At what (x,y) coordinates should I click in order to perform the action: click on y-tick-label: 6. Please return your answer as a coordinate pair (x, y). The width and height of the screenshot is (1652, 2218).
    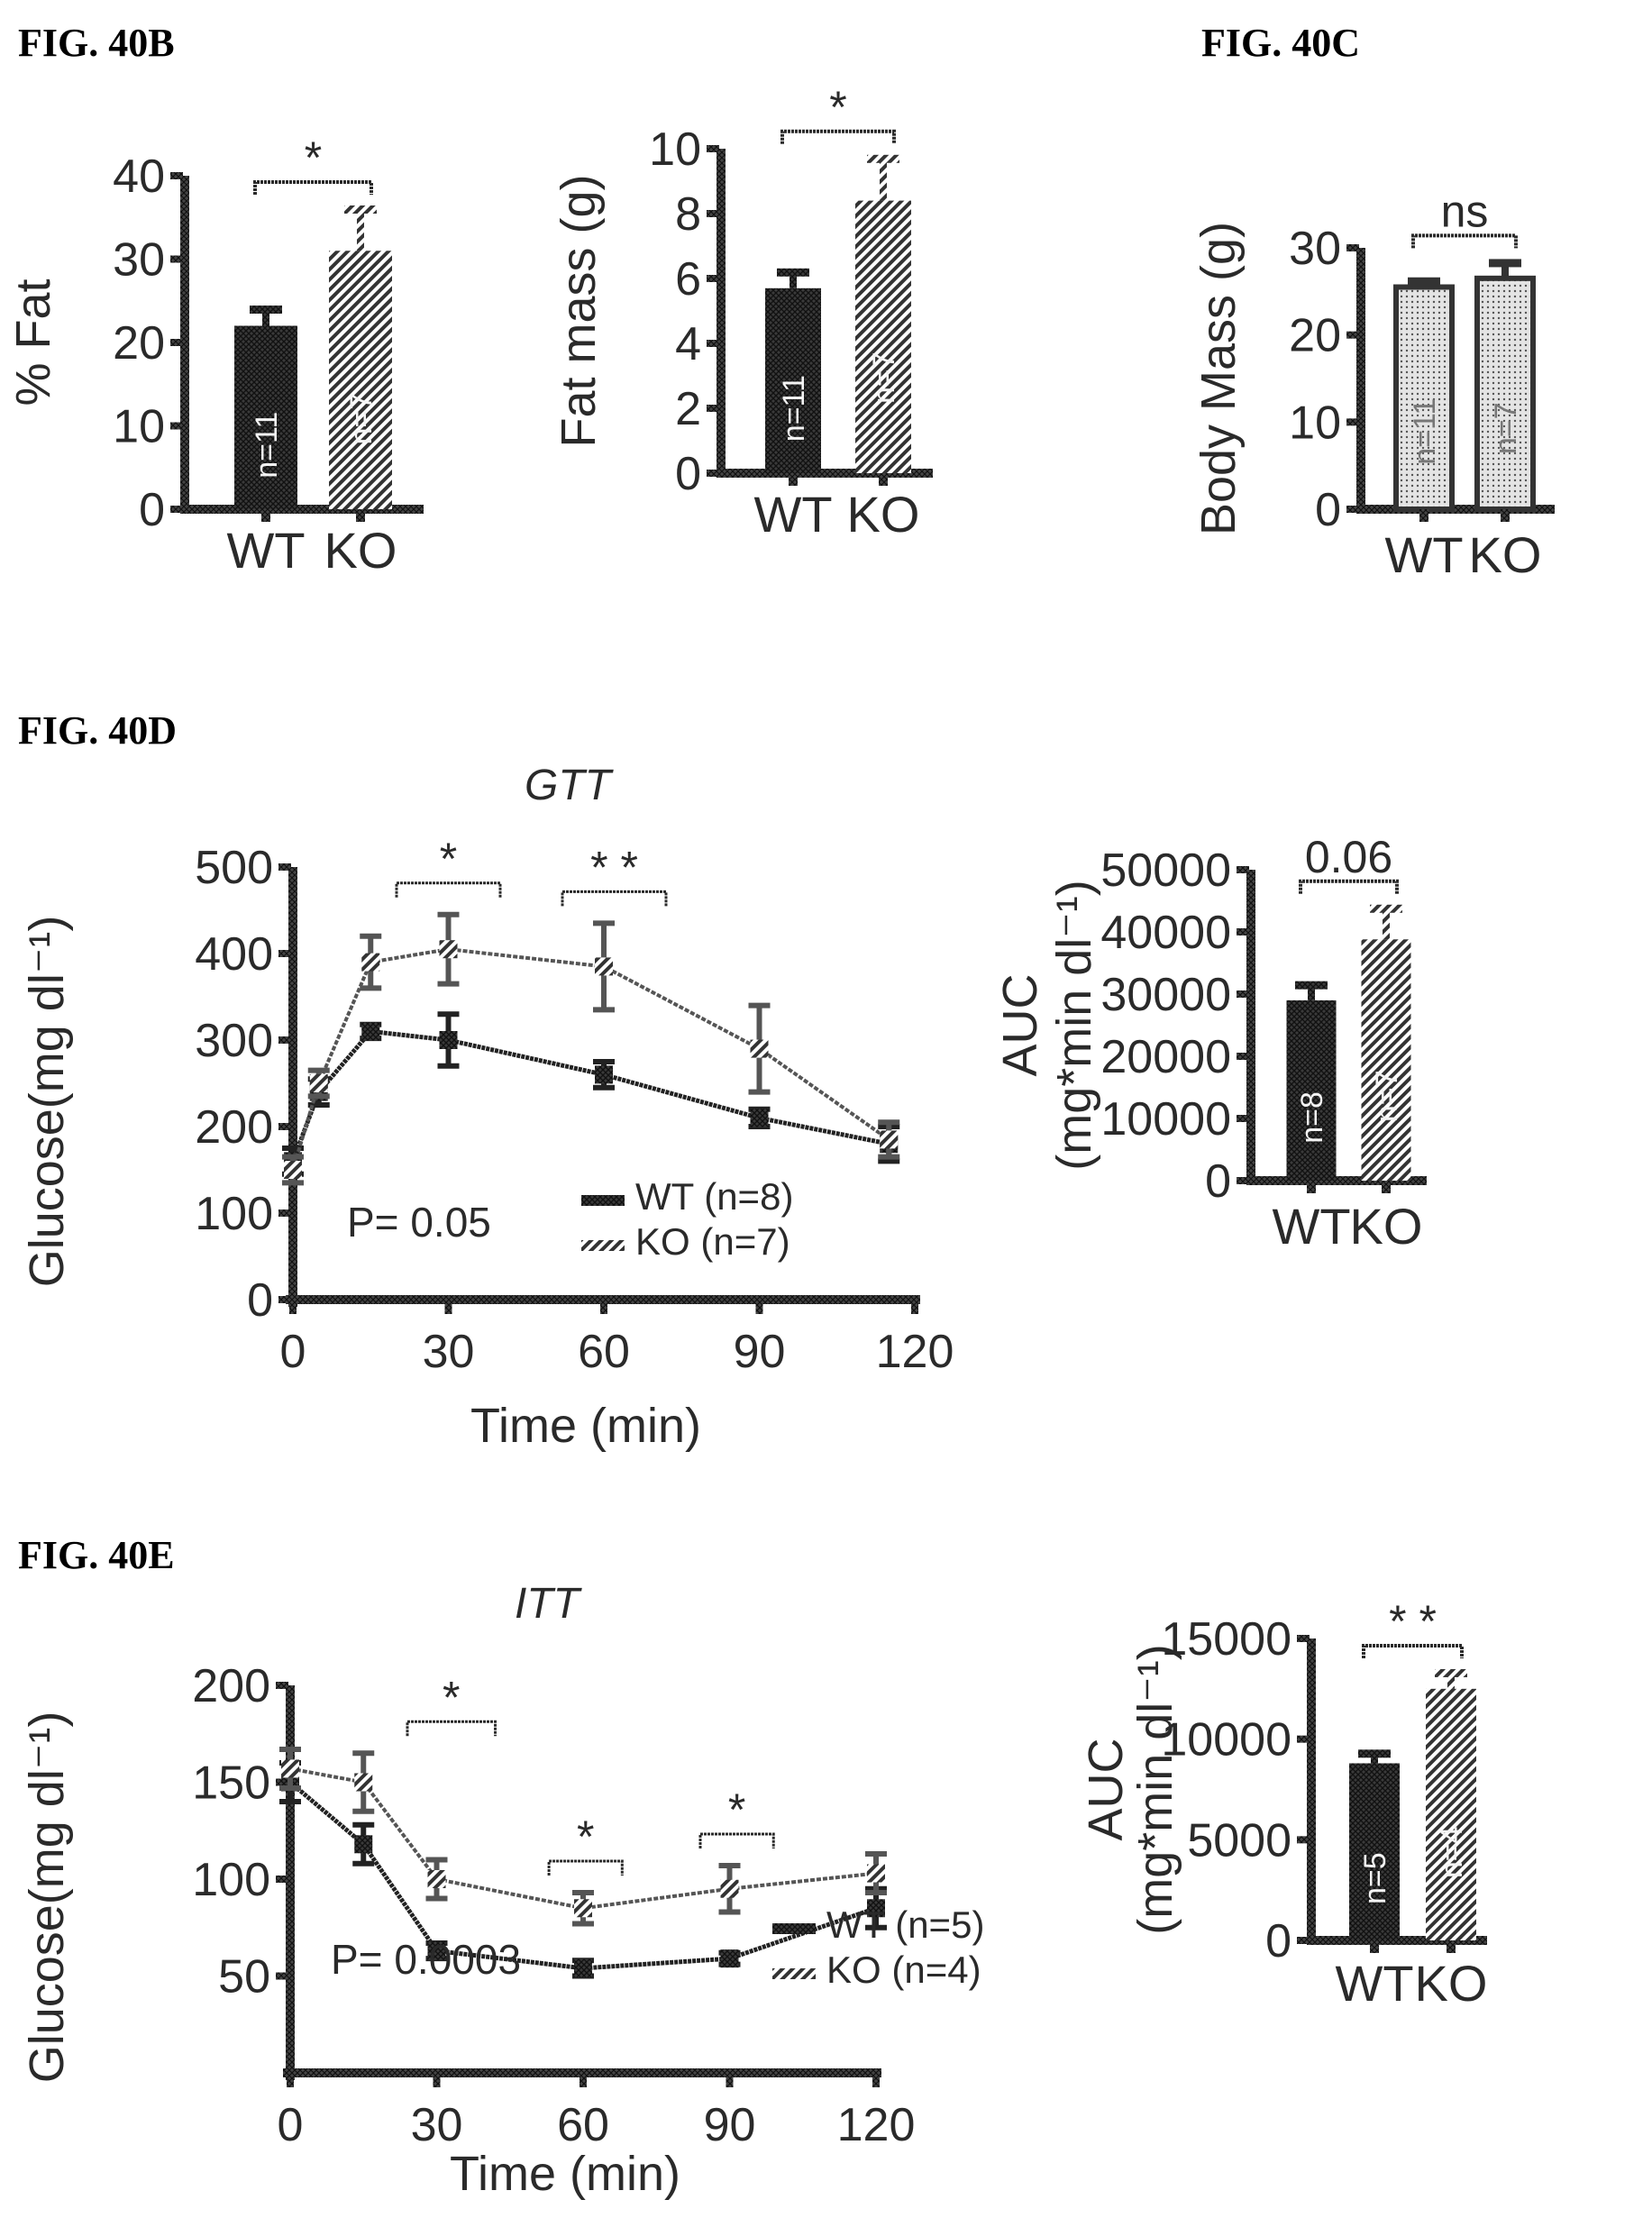
    Looking at the image, I should click on (688, 279).